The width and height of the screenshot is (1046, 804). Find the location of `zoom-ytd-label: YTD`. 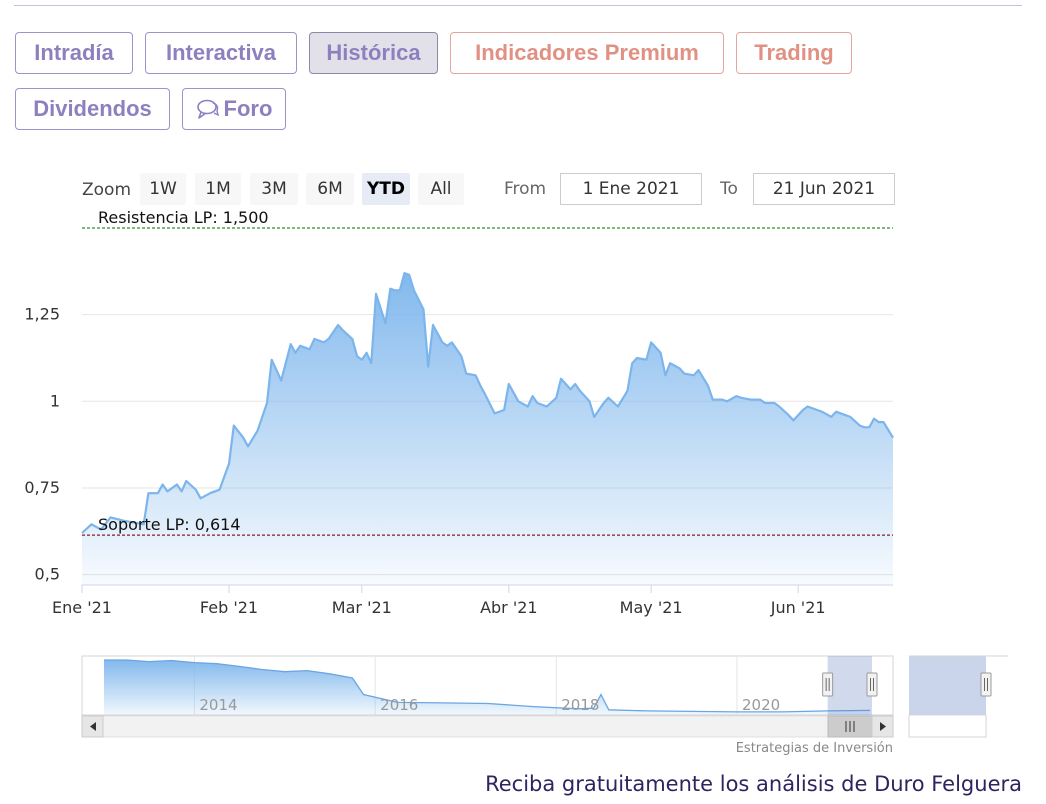

zoom-ytd-label: YTD is located at coordinates (386, 189).